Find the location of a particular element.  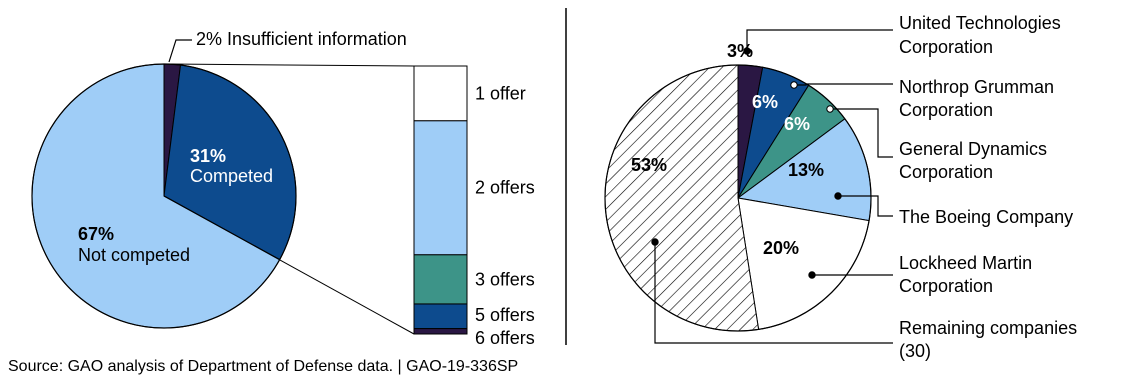

leader-northrop-grumman-corporation is located at coordinates (843, 84).